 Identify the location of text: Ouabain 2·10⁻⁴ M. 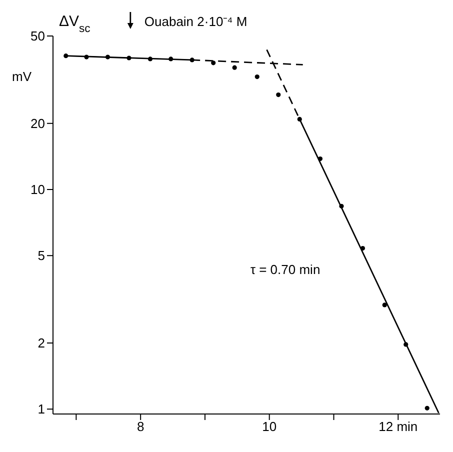
(196, 21).